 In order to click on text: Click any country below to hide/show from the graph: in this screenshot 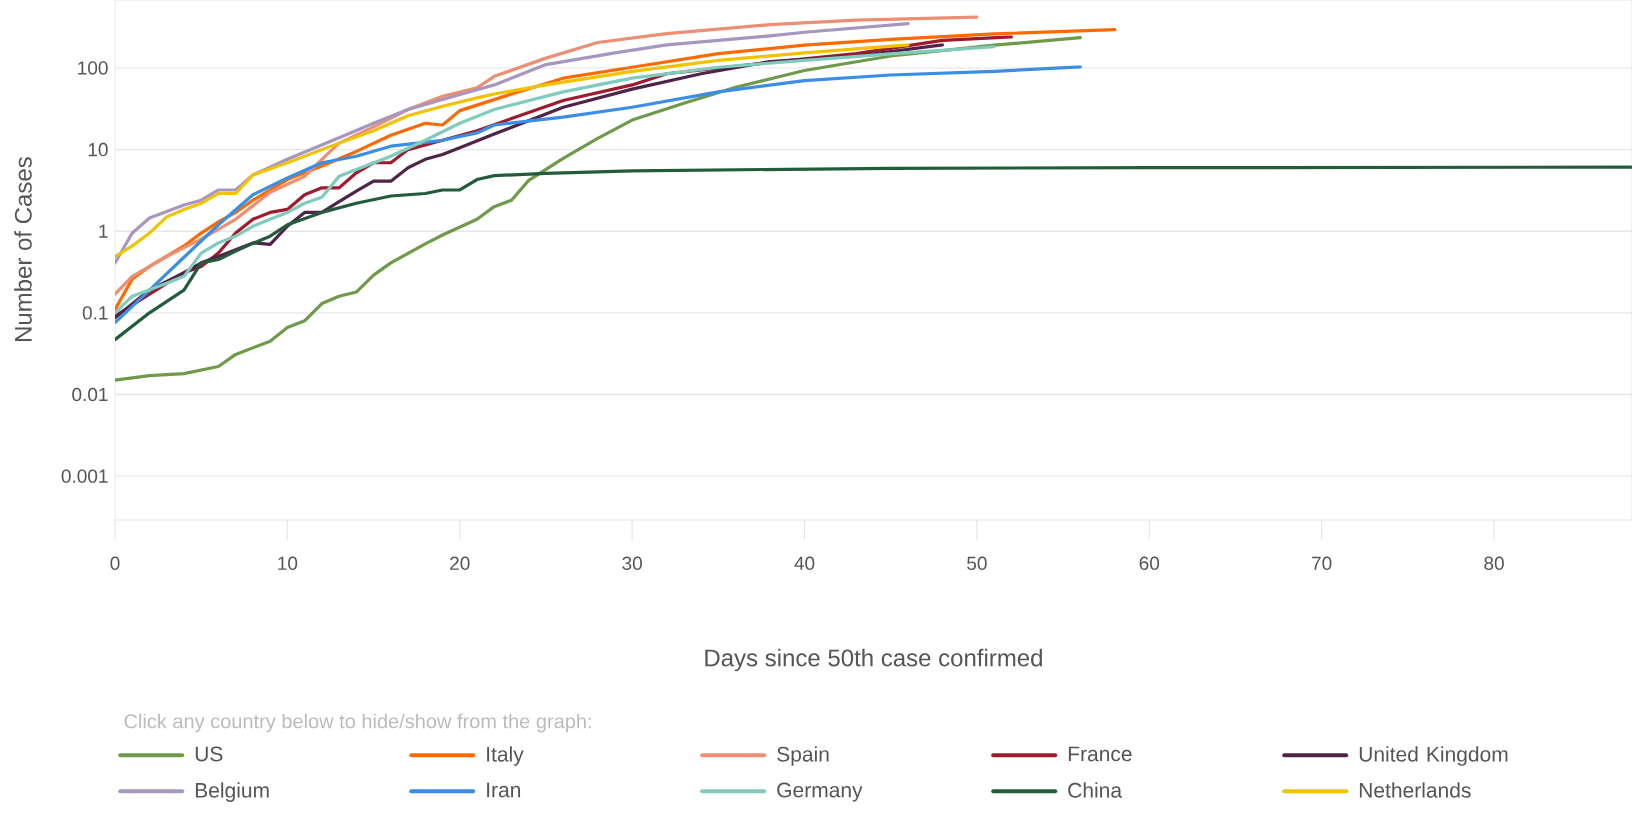, I will do `click(357, 723)`.